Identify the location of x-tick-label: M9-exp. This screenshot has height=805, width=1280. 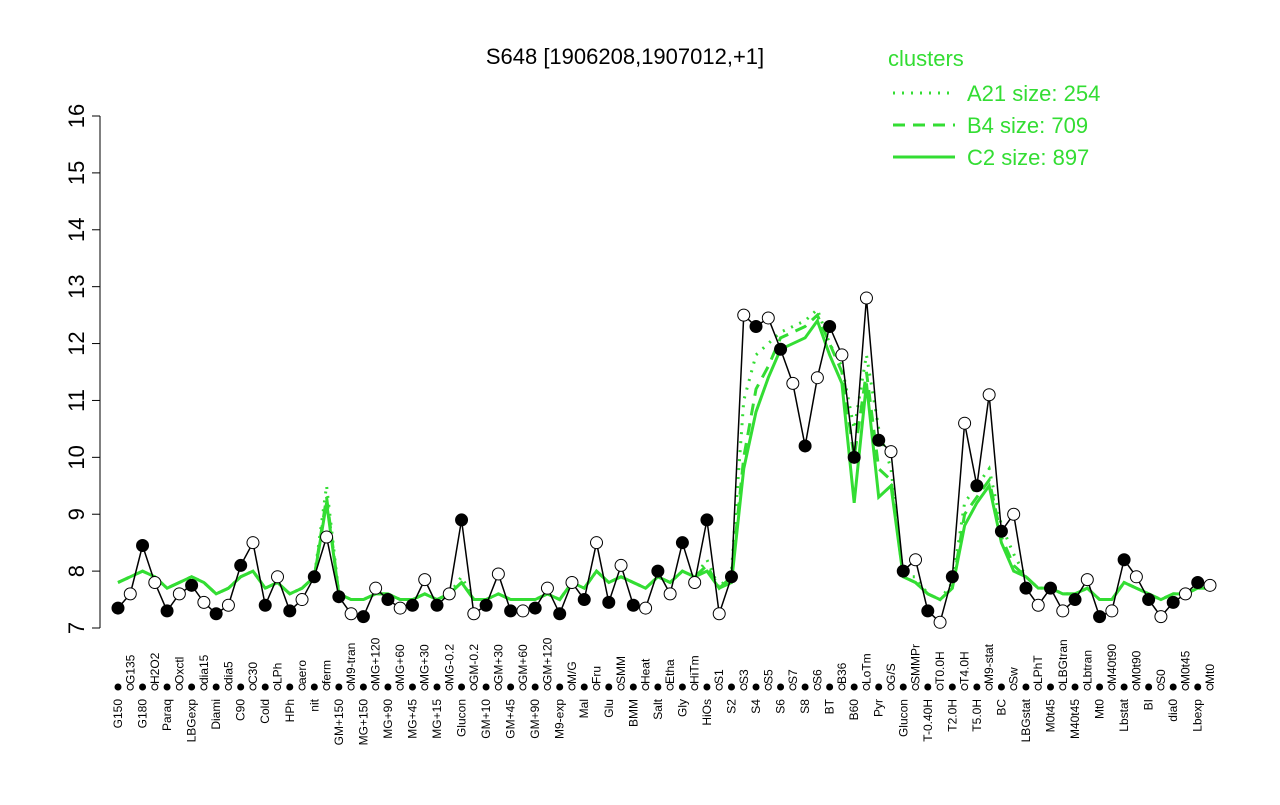
(560, 719).